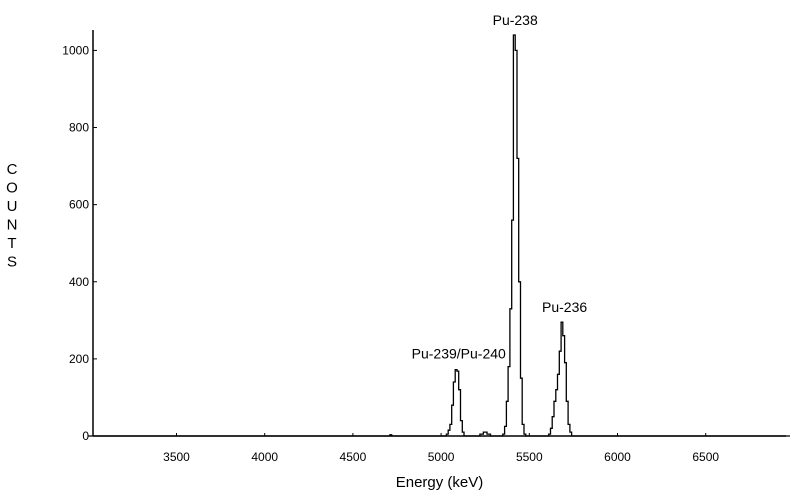 The image size is (790, 498). What do you see at coordinates (176, 457) in the screenshot?
I see `x-tick-label: 3500` at bounding box center [176, 457].